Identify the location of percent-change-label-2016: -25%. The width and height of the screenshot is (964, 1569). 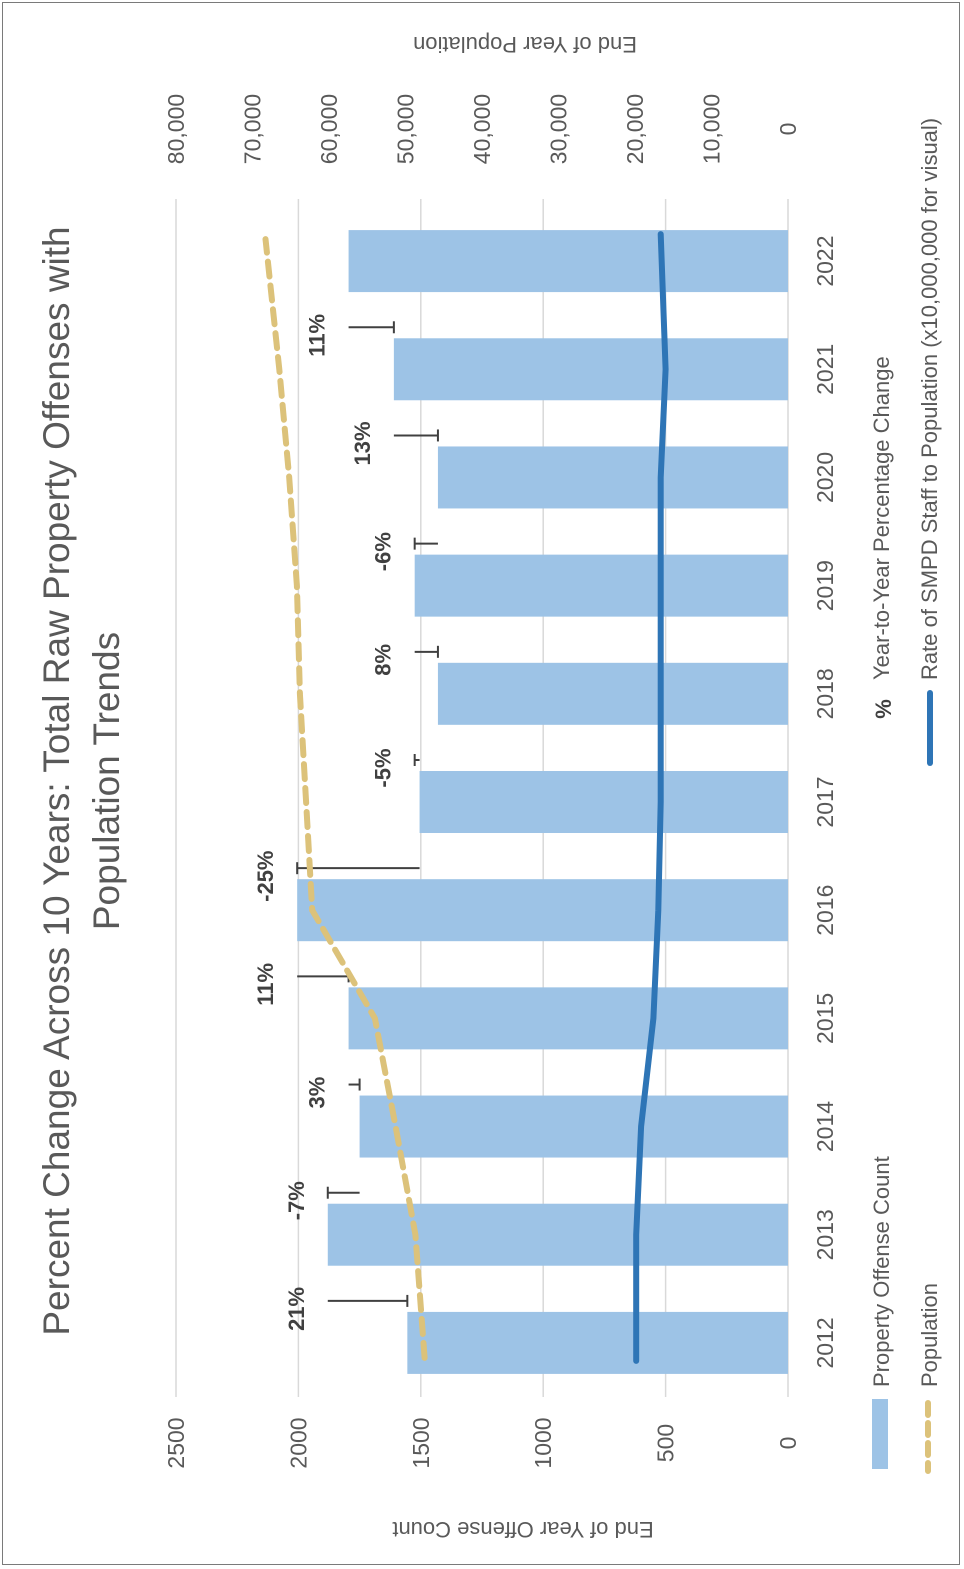
(265, 876).